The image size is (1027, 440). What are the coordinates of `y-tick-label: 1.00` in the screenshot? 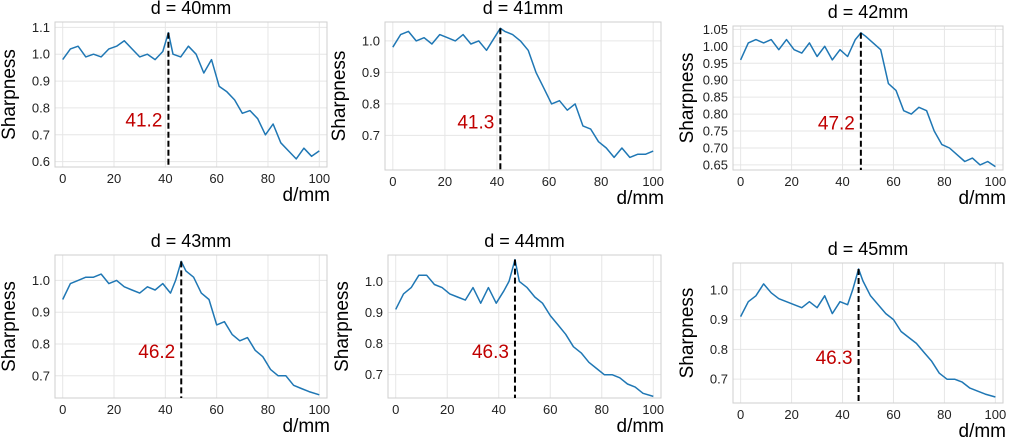 It's located at (715, 46).